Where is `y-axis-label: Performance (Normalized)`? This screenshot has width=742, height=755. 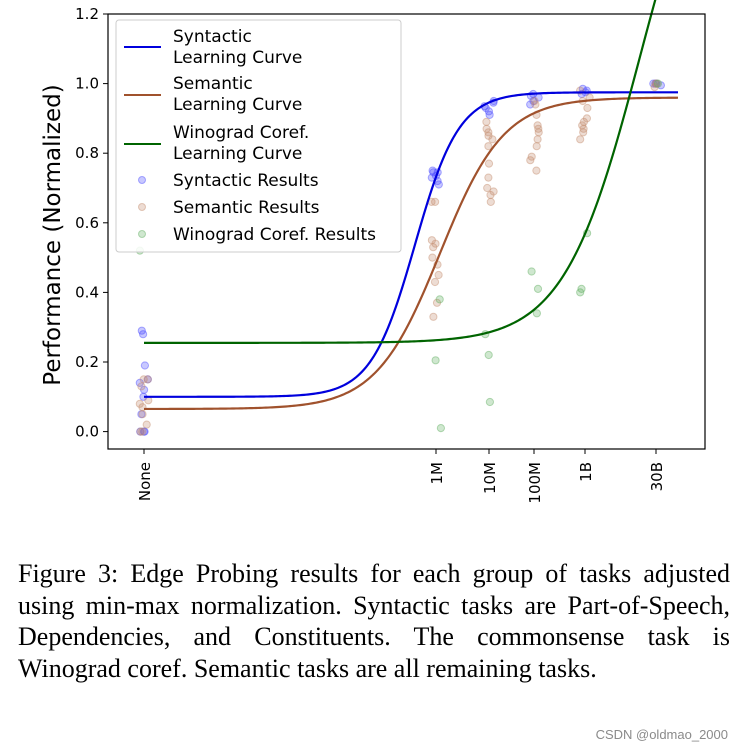 y-axis-label: Performance (Normalized) is located at coordinates (53, 234).